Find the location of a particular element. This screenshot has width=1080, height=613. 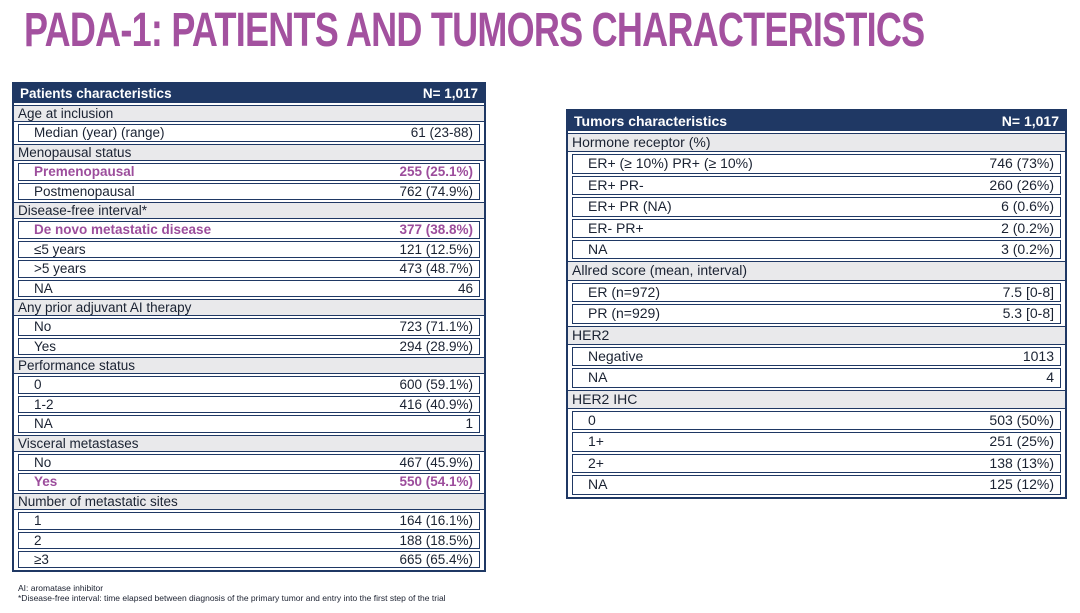

table-data-row: ER- PR+ 2 (0.2%) is located at coordinates (816, 228).